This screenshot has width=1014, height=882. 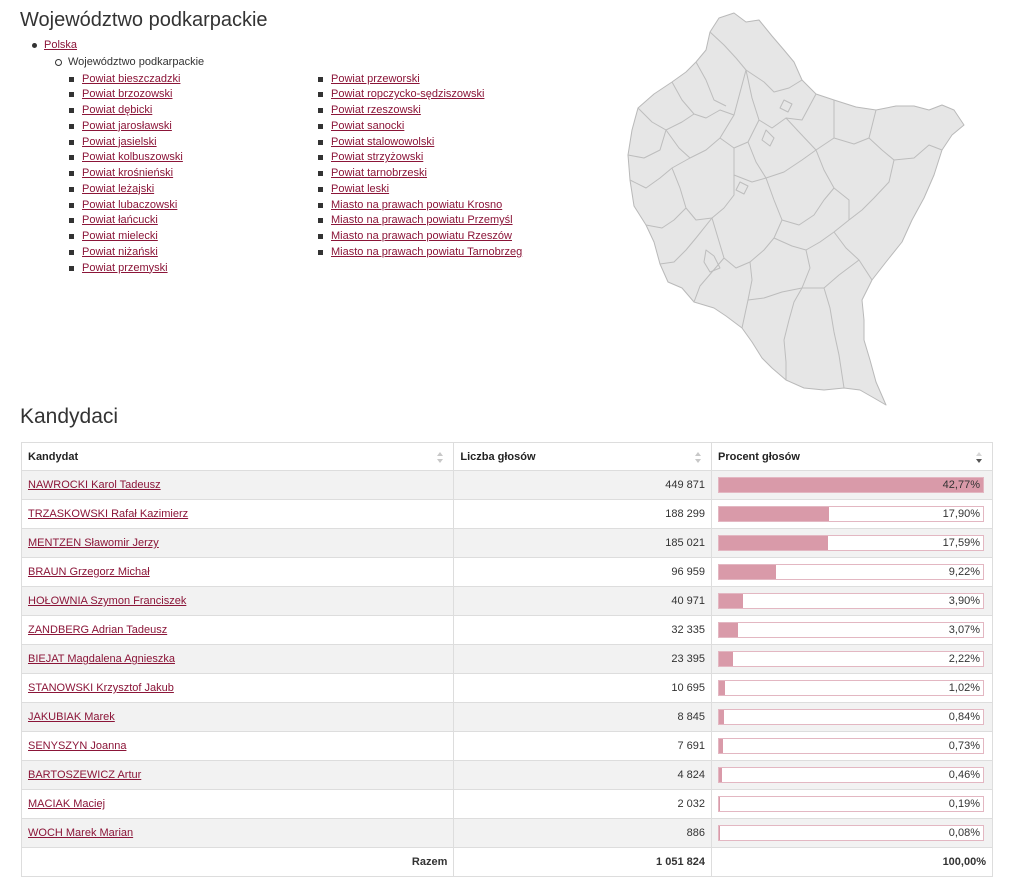 What do you see at coordinates (852, 543) in the screenshot?
I see `percent-cell: 17,59%` at bounding box center [852, 543].